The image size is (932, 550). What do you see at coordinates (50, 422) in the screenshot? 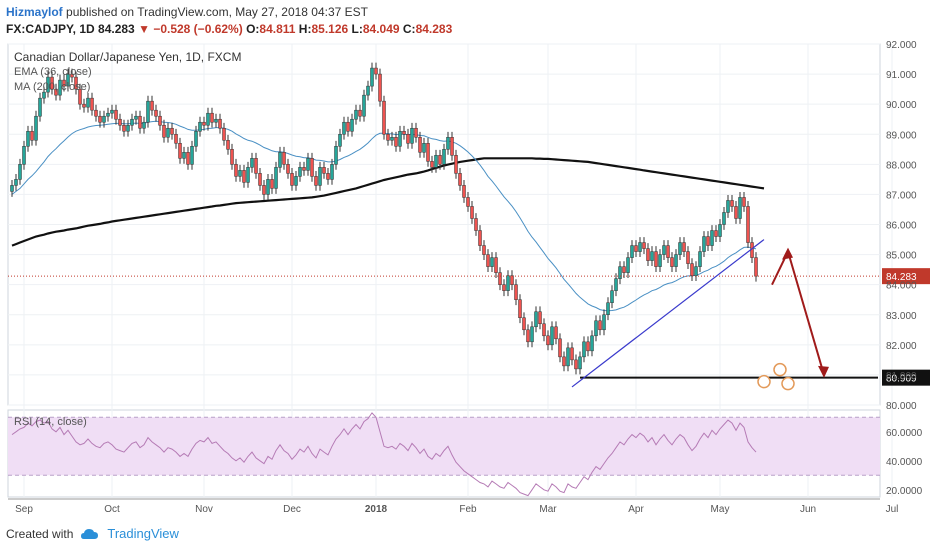
I see `legend-rsi: RSI (14, close)` at bounding box center [50, 422].